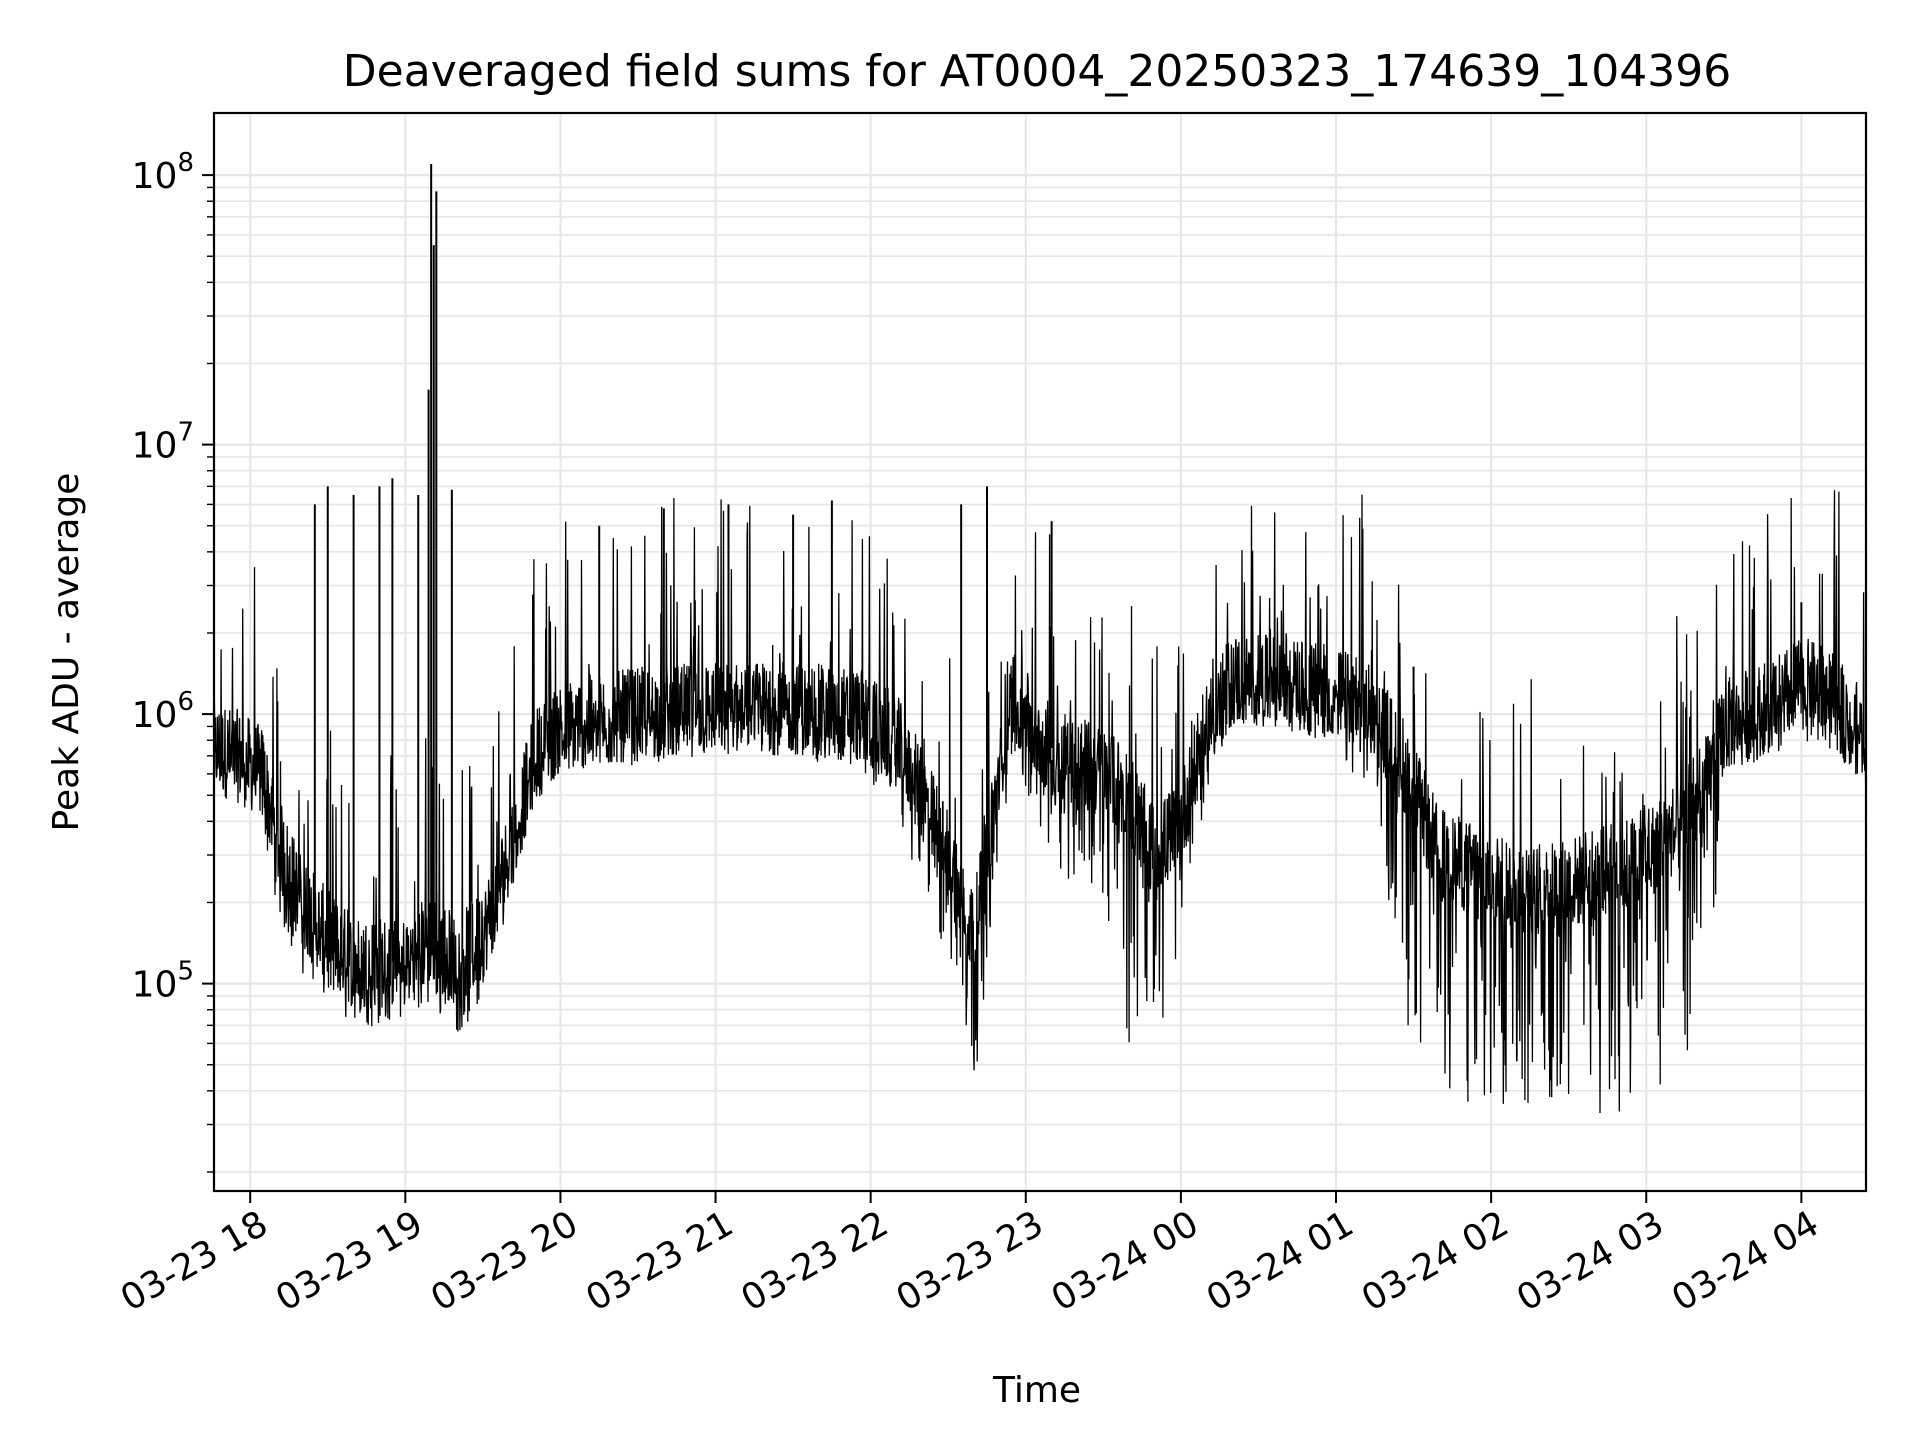 The image size is (1920, 1440). What do you see at coordinates (1036, 1390) in the screenshot?
I see `x-axis-label: Time` at bounding box center [1036, 1390].